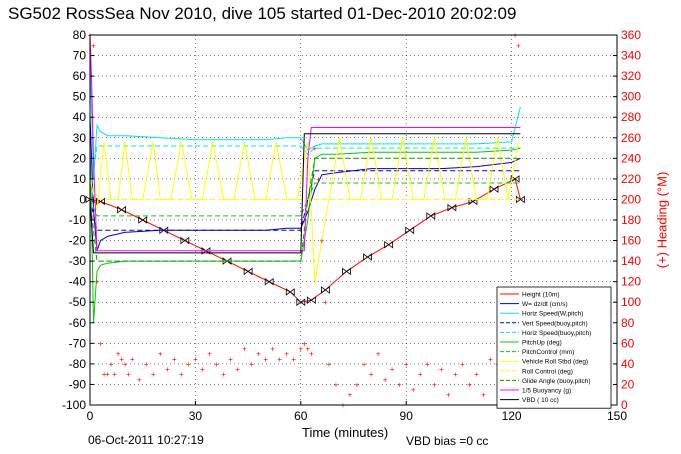 This screenshot has width=681, height=454. What do you see at coordinates (78, 261) in the screenshot?
I see `y-tick-label: -30` at bounding box center [78, 261].